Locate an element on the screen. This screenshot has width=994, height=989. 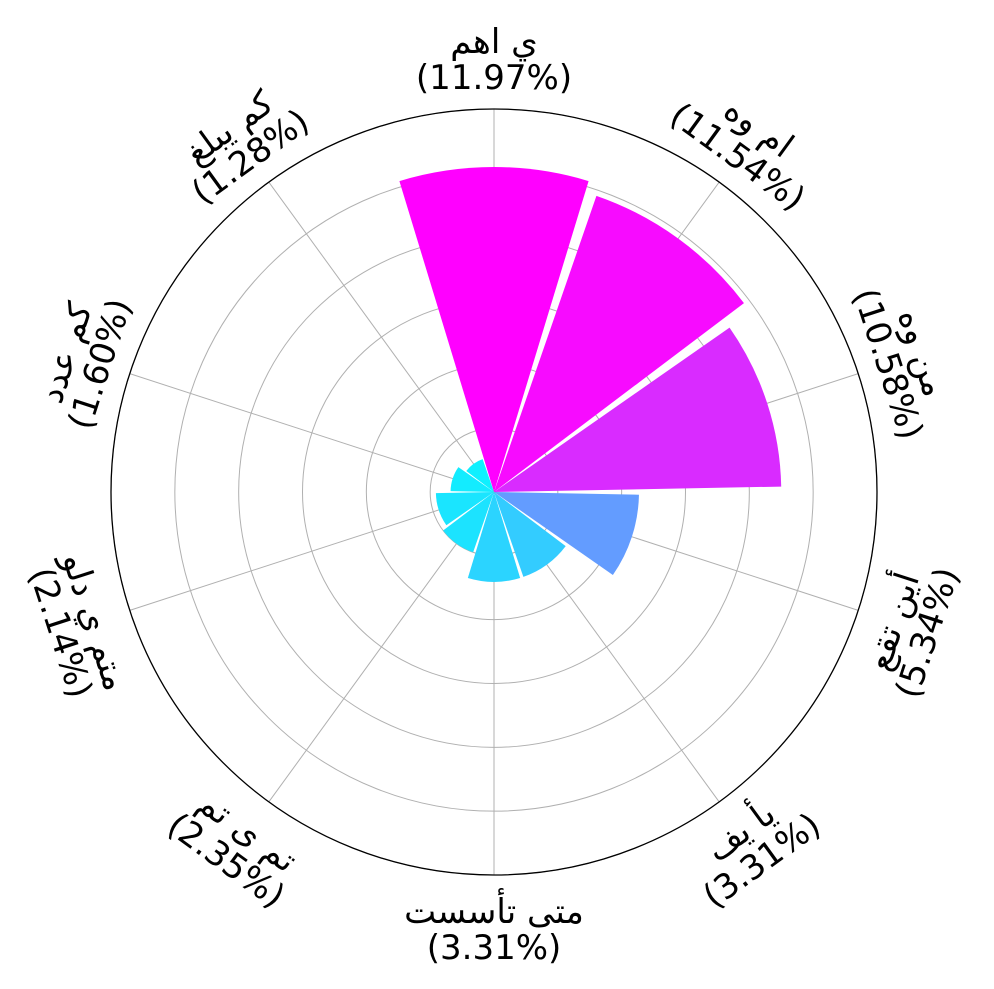
category-label: ام وه(11.54%) is located at coordinates (737, 155).